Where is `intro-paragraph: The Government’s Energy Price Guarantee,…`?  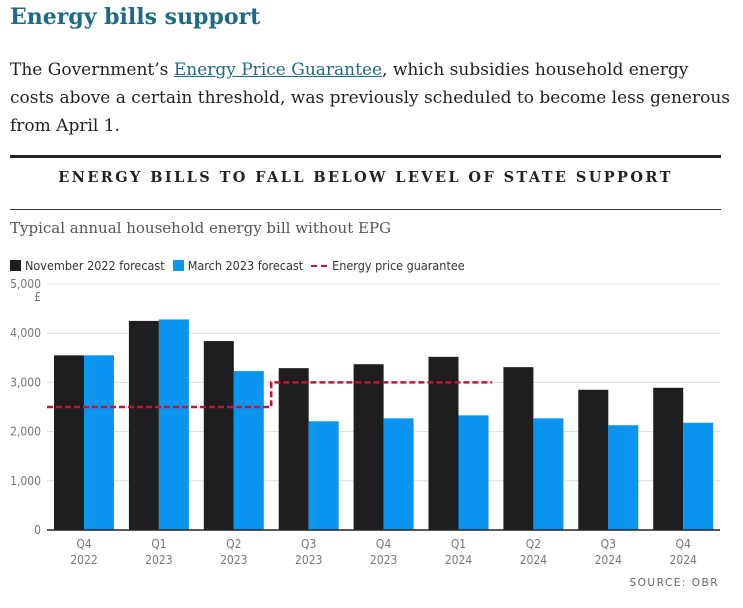 intro-paragraph: The Government’s Energy Price Guarantee,… is located at coordinates (370, 98).